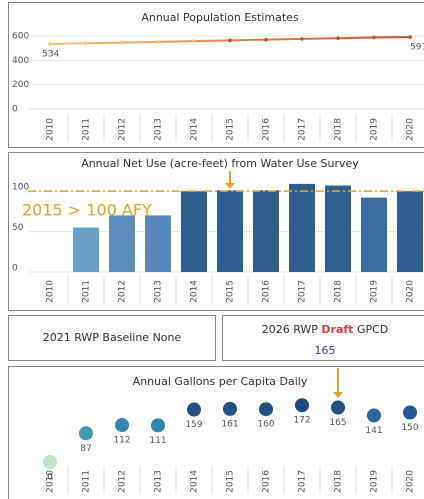 Image resolution: width=424 pixels, height=499 pixels. Describe the element at coordinates (85, 449) in the screenshot. I see `data-label: 87` at that location.